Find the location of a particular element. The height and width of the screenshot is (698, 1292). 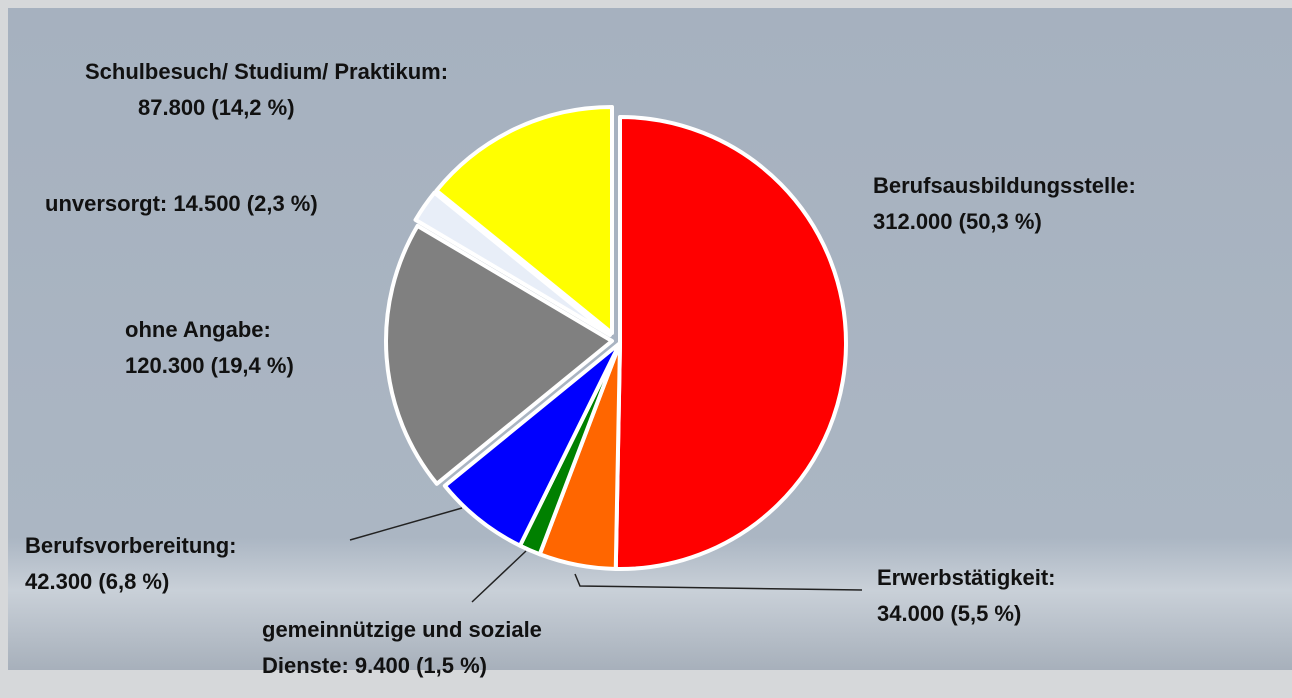

leader-lines is located at coordinates (606, 555).